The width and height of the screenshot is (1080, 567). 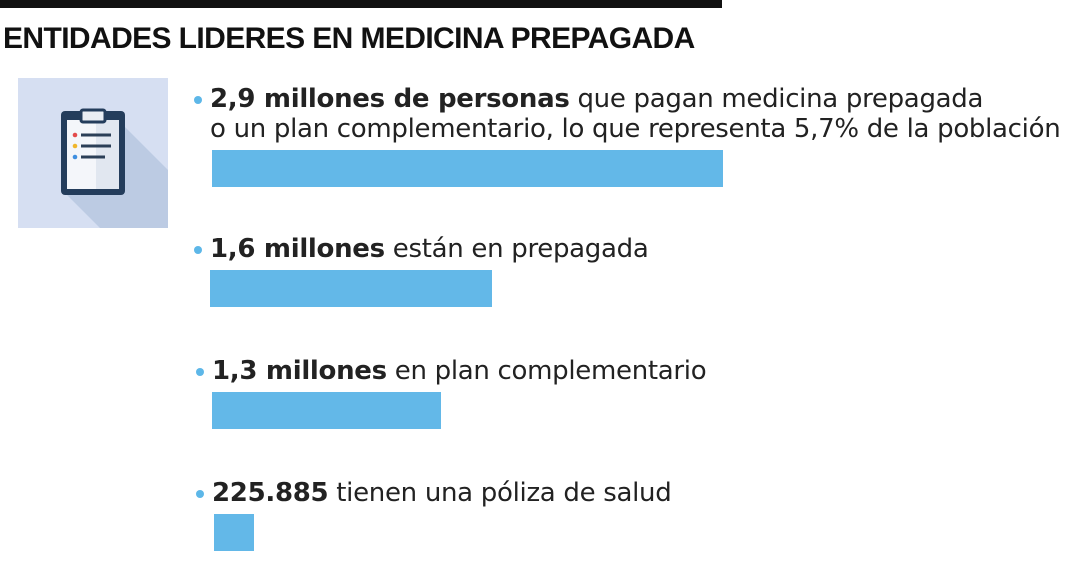 What do you see at coordinates (361, 4) in the screenshot?
I see `top-rule` at bounding box center [361, 4].